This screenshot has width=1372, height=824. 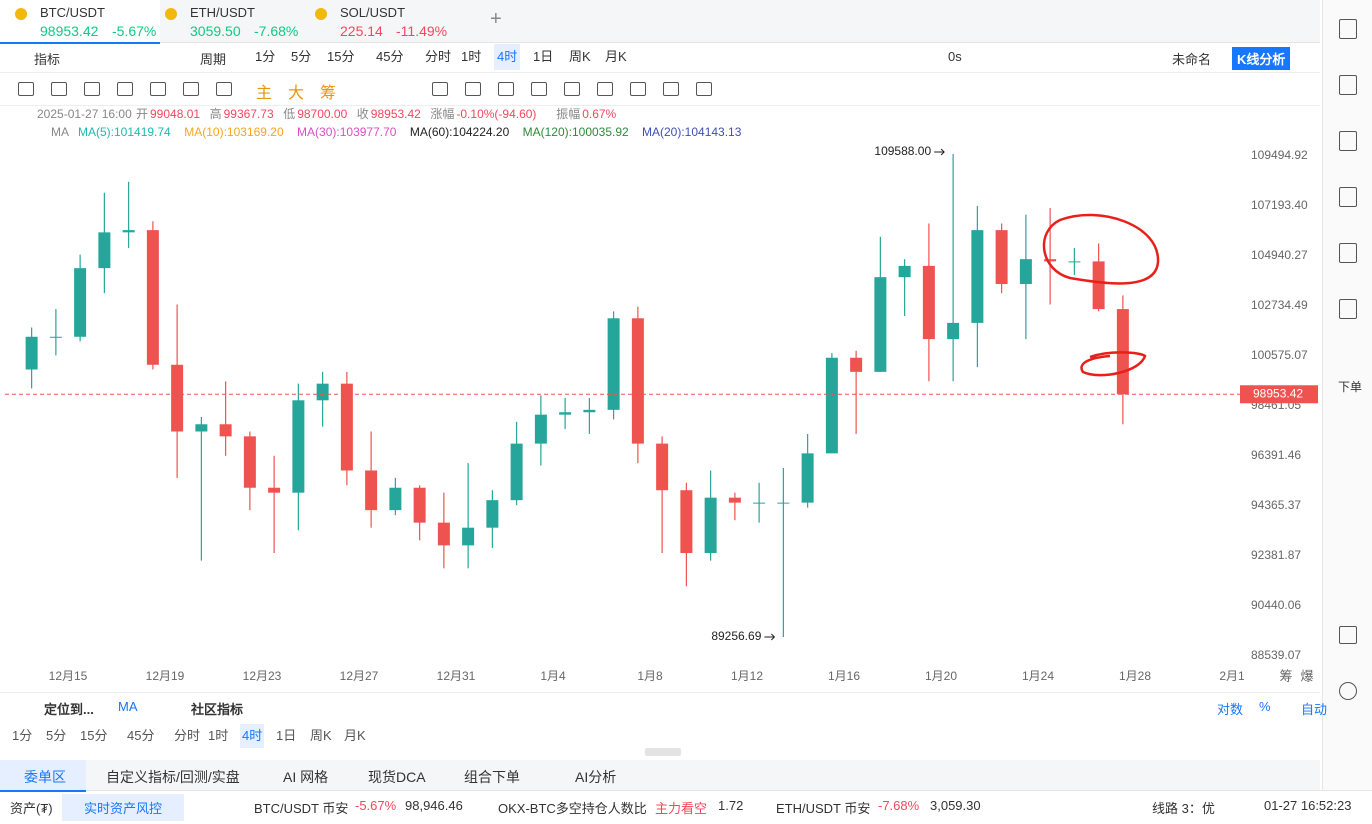 I want to click on tab-symbol: ETH/USDT, so click(x=222, y=12).